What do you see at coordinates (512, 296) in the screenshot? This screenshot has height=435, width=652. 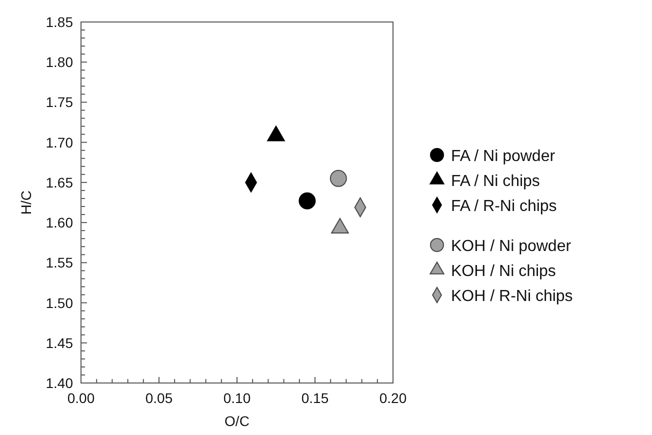 I see `legend-label: KOH / R-Ni chips` at bounding box center [512, 296].